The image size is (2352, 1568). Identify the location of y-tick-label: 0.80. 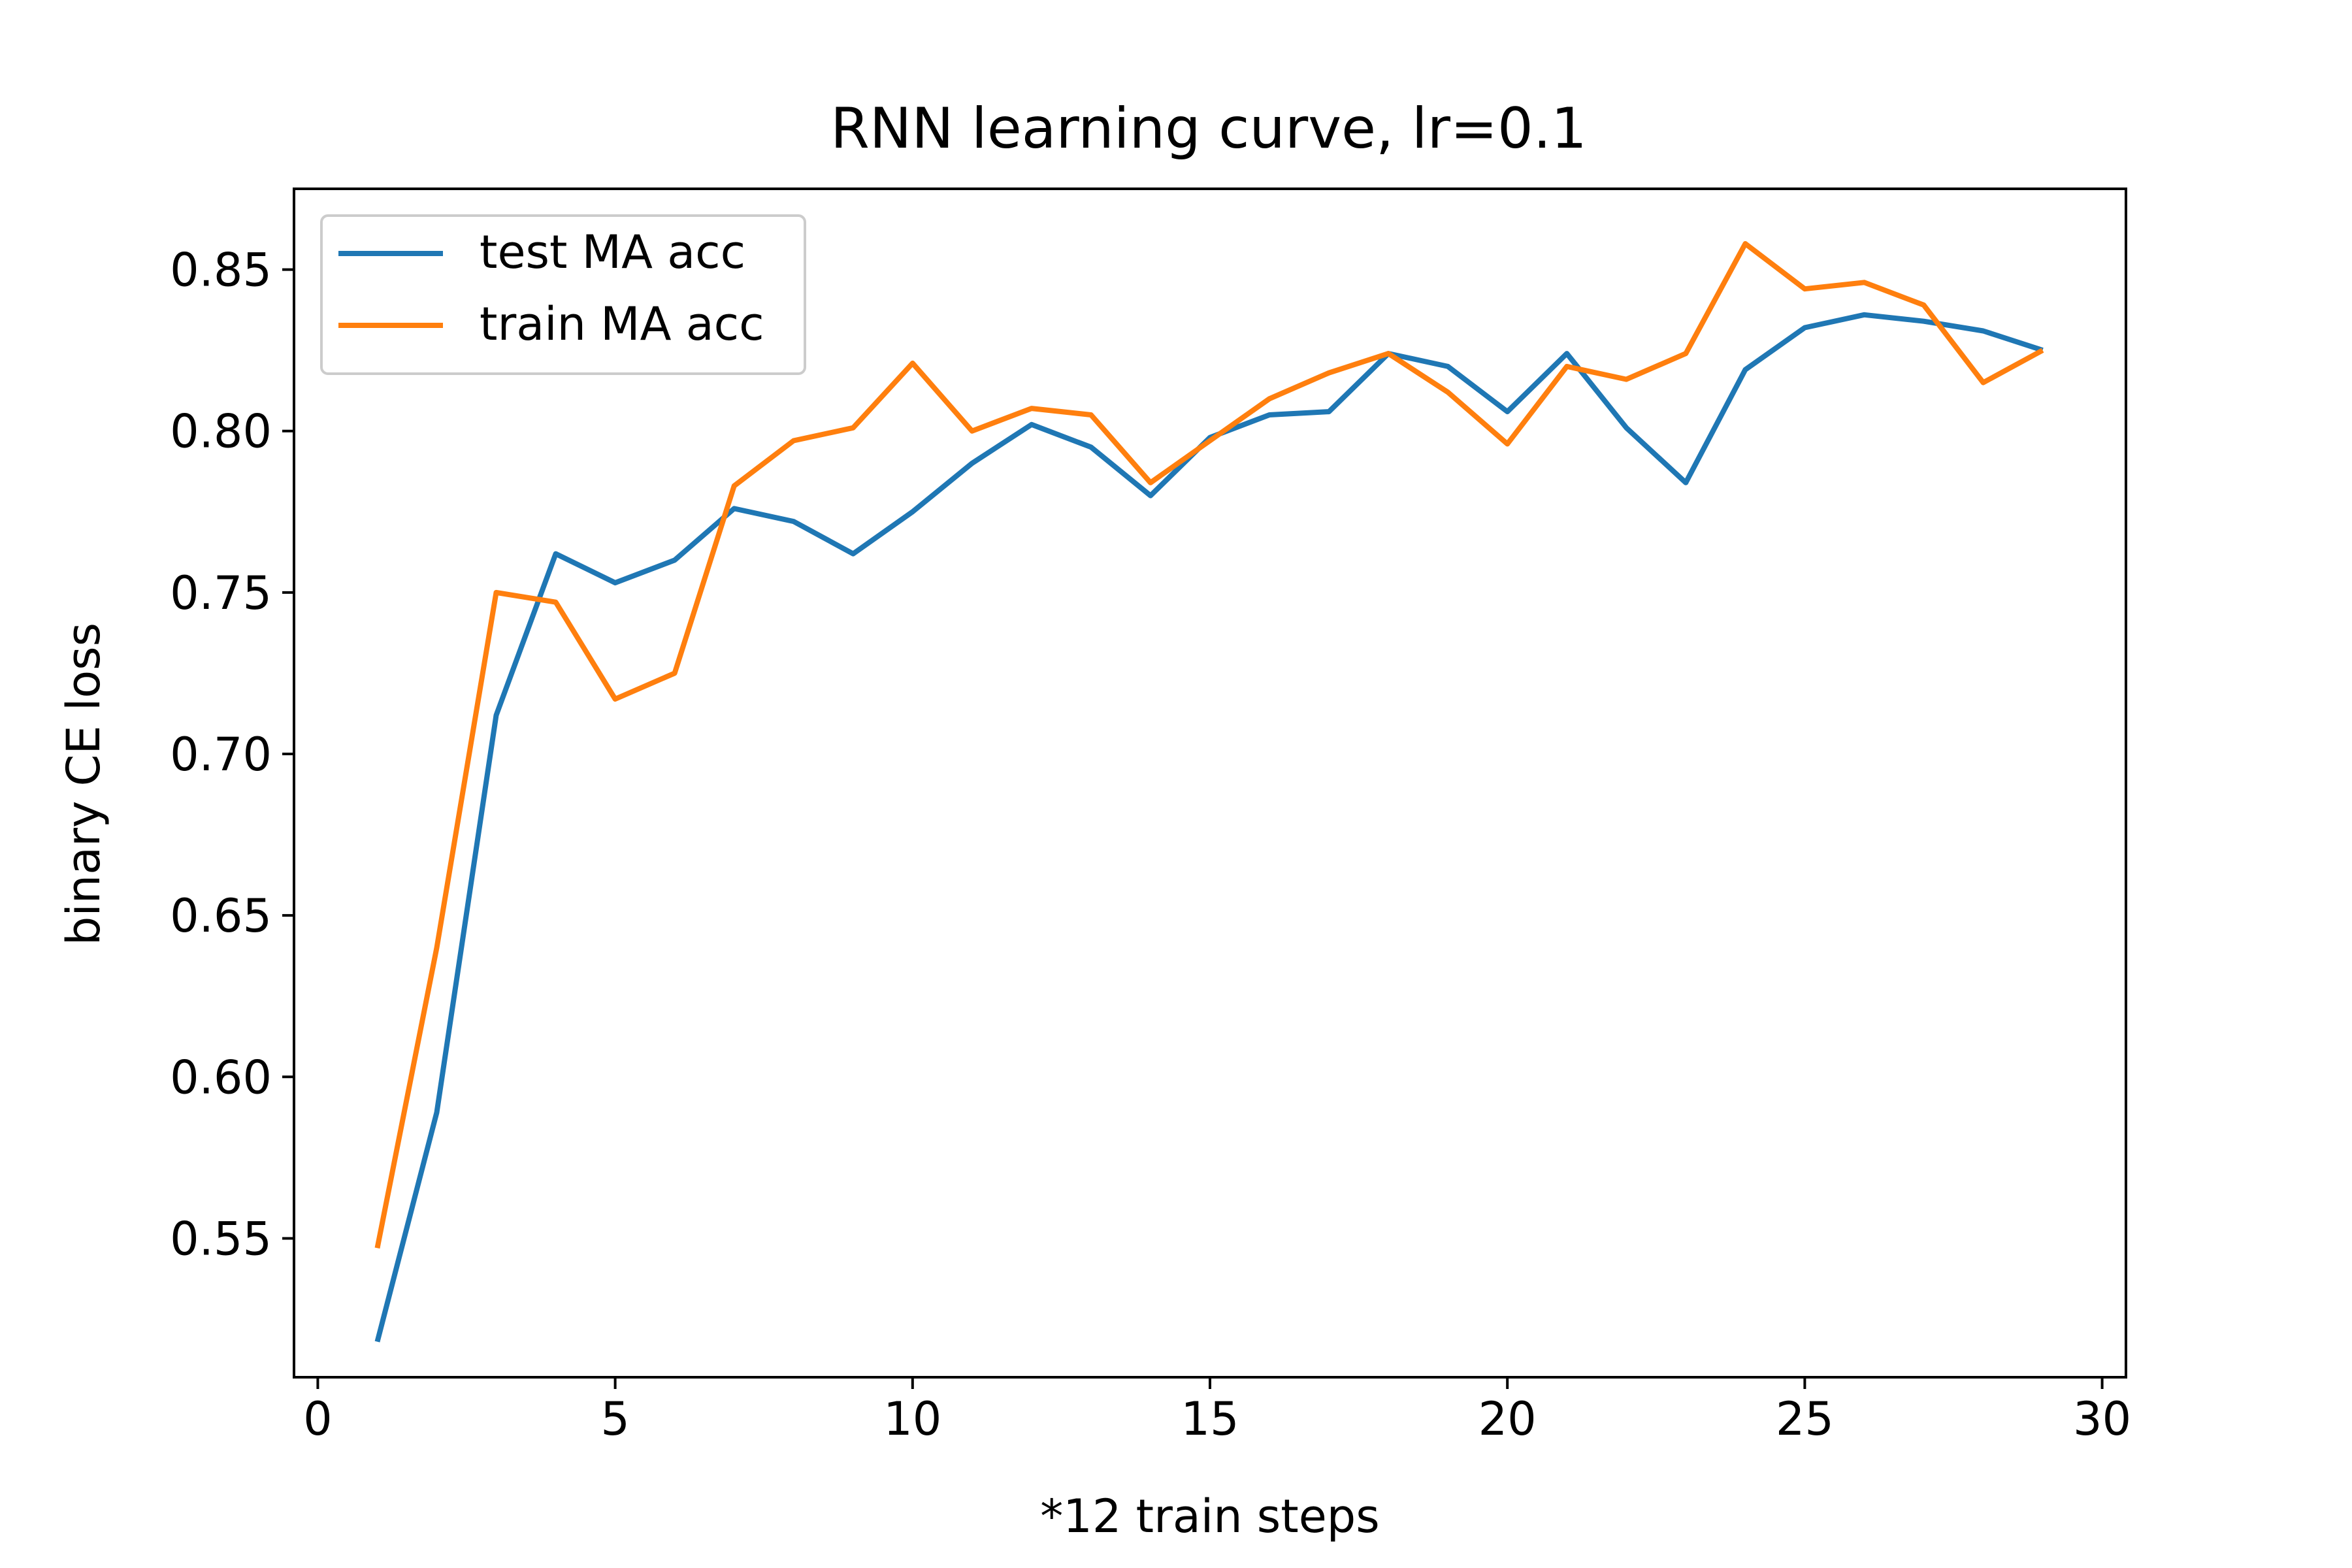
(221, 432).